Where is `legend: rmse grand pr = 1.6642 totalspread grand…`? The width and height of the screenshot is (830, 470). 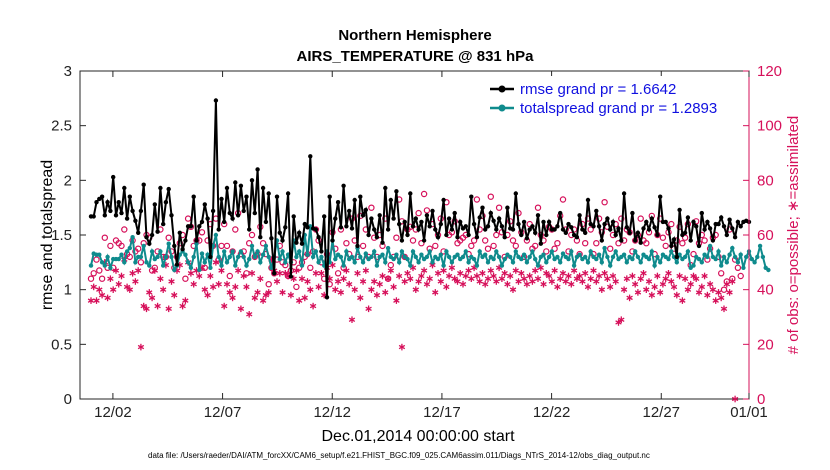 legend: rmse grand pr = 1.6642 totalspread grand… is located at coordinates (615, 97).